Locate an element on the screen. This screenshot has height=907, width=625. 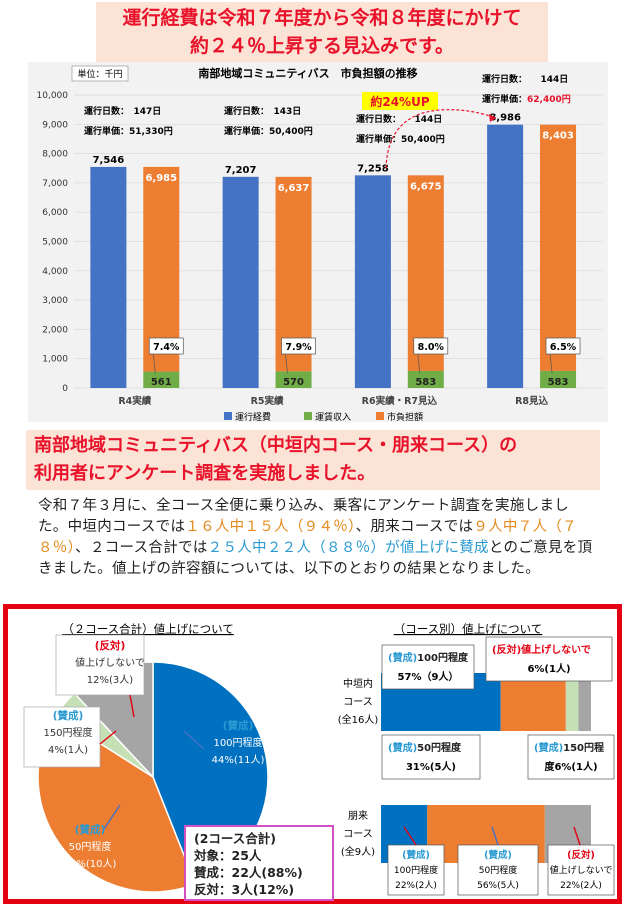
unit-price-value: 62,400円 is located at coordinates (549, 99).